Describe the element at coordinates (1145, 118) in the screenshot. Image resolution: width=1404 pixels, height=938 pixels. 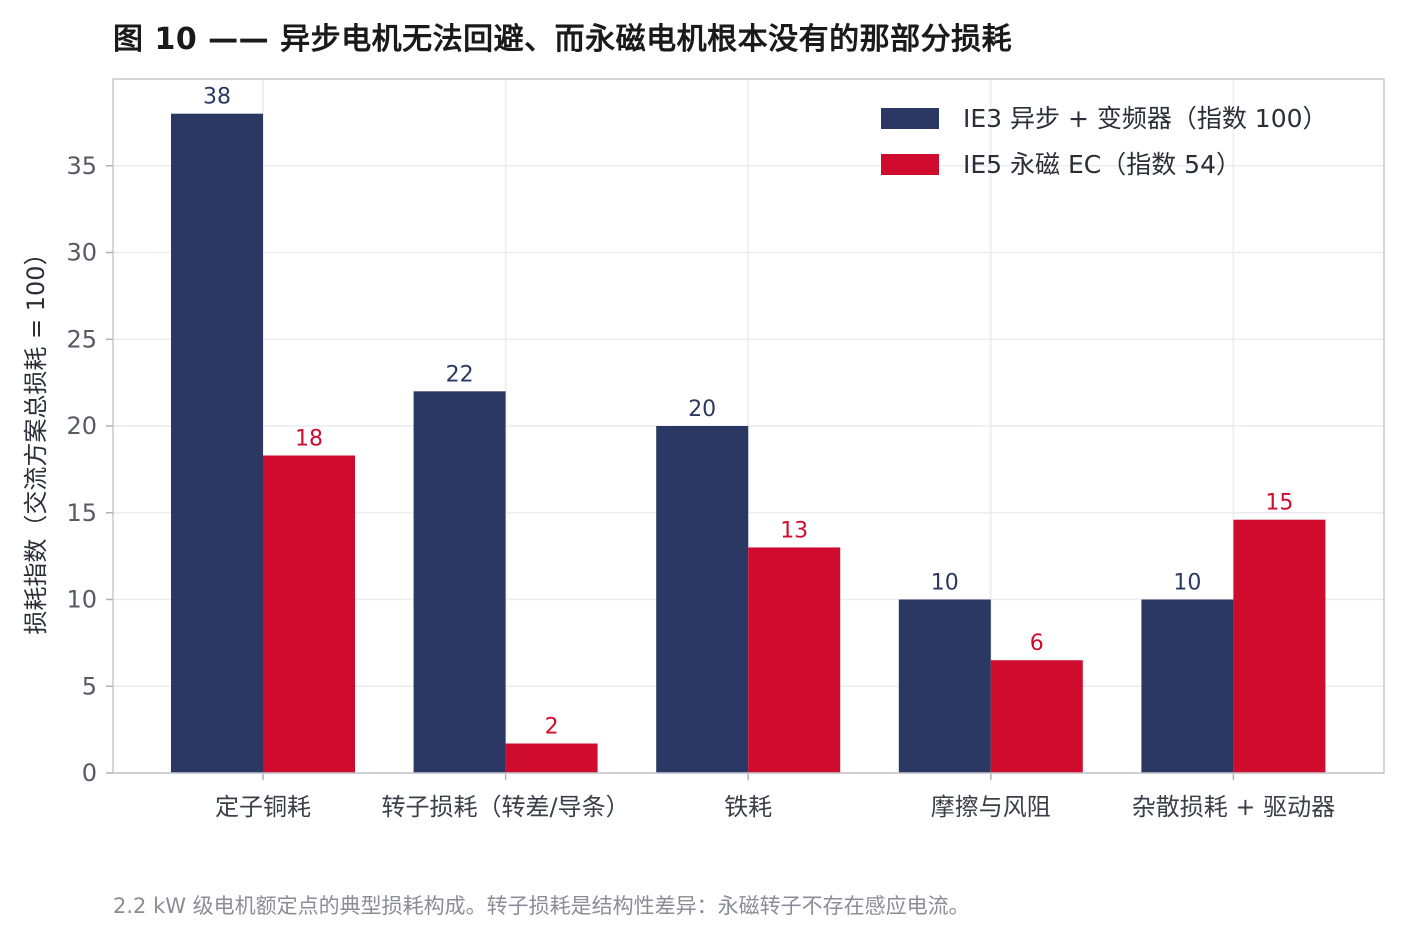
I see `legend-label-1: IE3 异步 + 变频器（指数 100）` at that location.